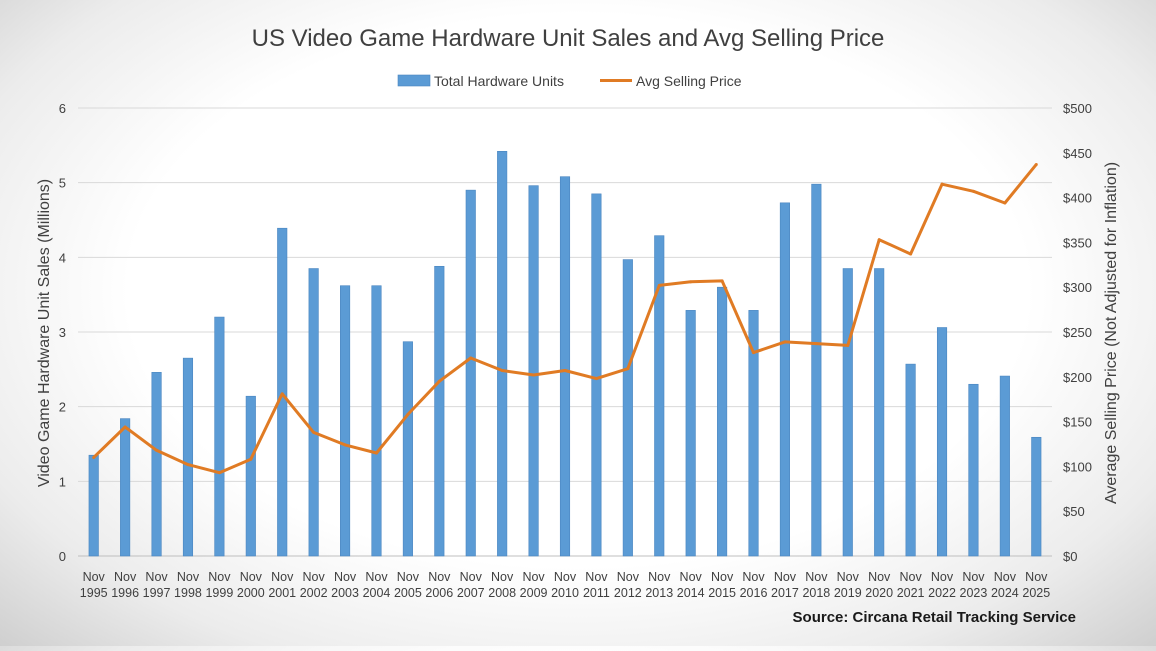 This screenshot has width=1156, height=651. I want to click on price-point-2016, so click(754, 353).